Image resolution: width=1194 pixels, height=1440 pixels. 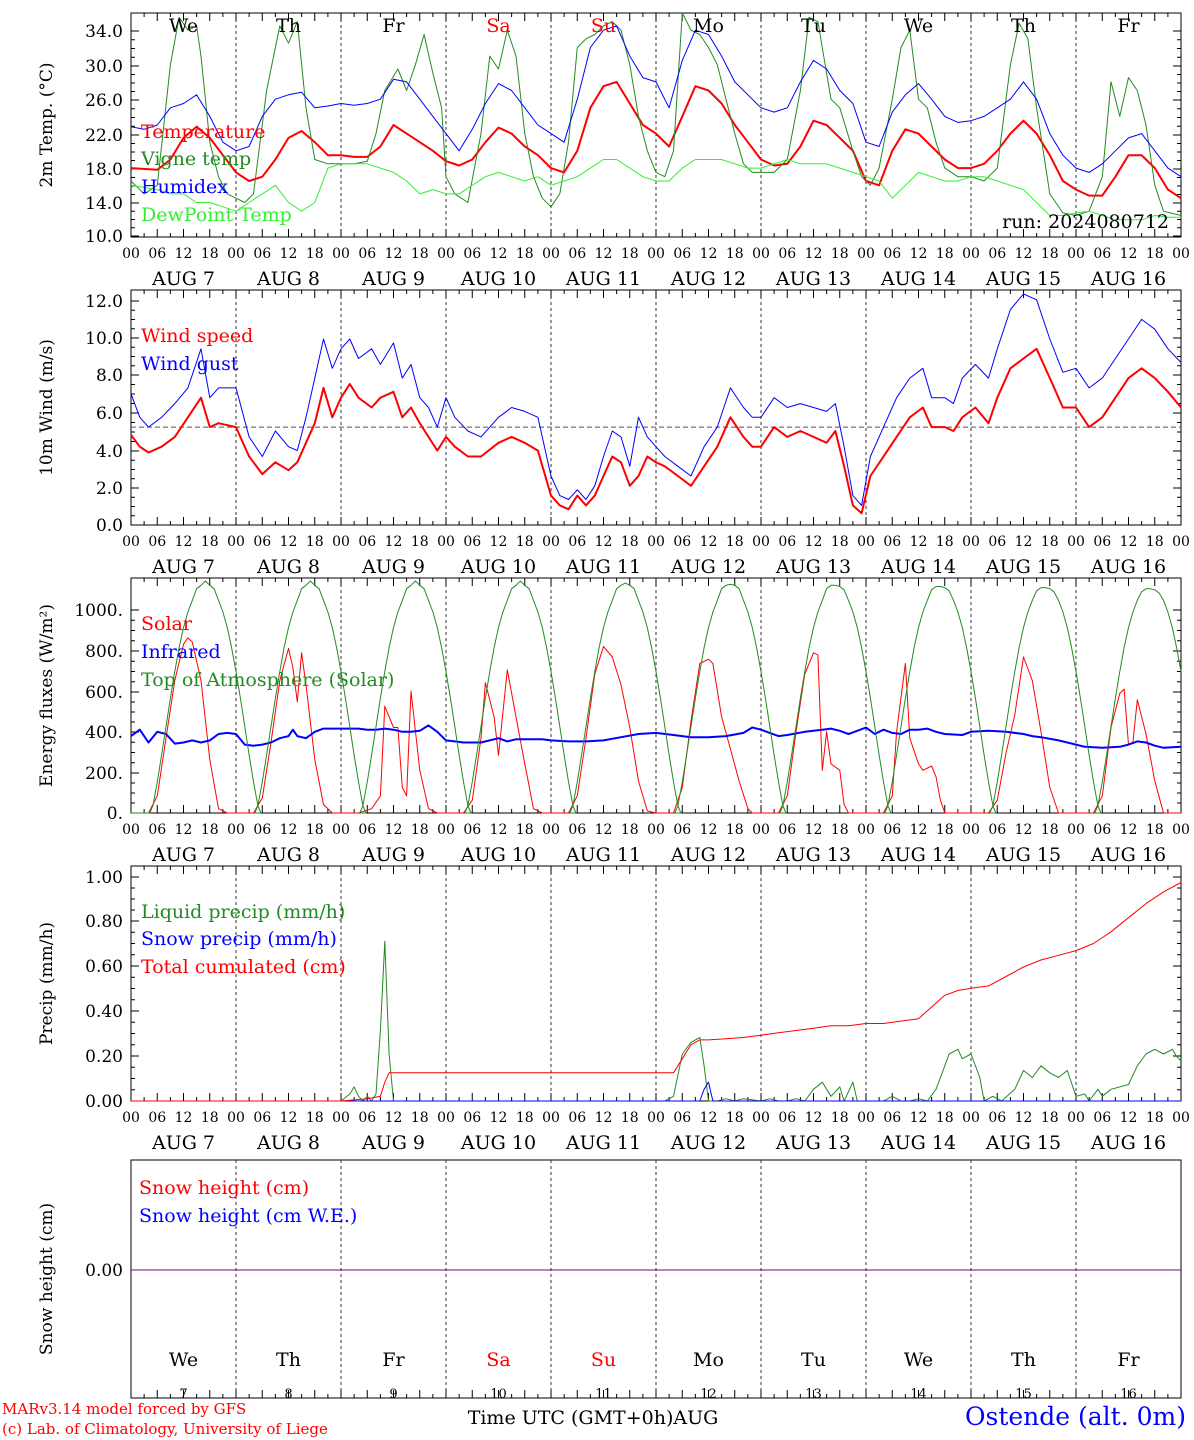 I want to click on y-tick-label: 1.00, so click(x=104, y=878).